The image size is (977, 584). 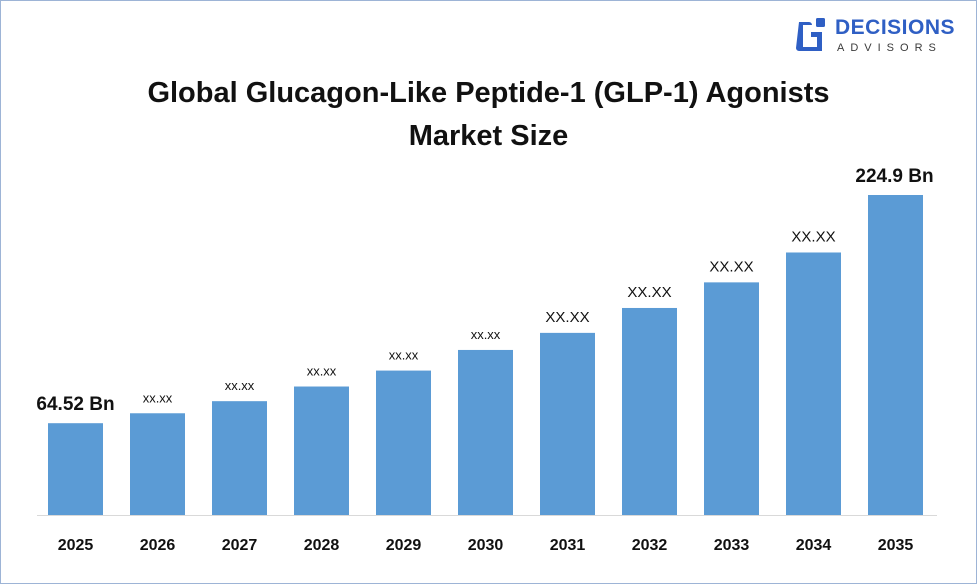 What do you see at coordinates (240, 545) in the screenshot?
I see `x-tick-label-2027: 2027` at bounding box center [240, 545].